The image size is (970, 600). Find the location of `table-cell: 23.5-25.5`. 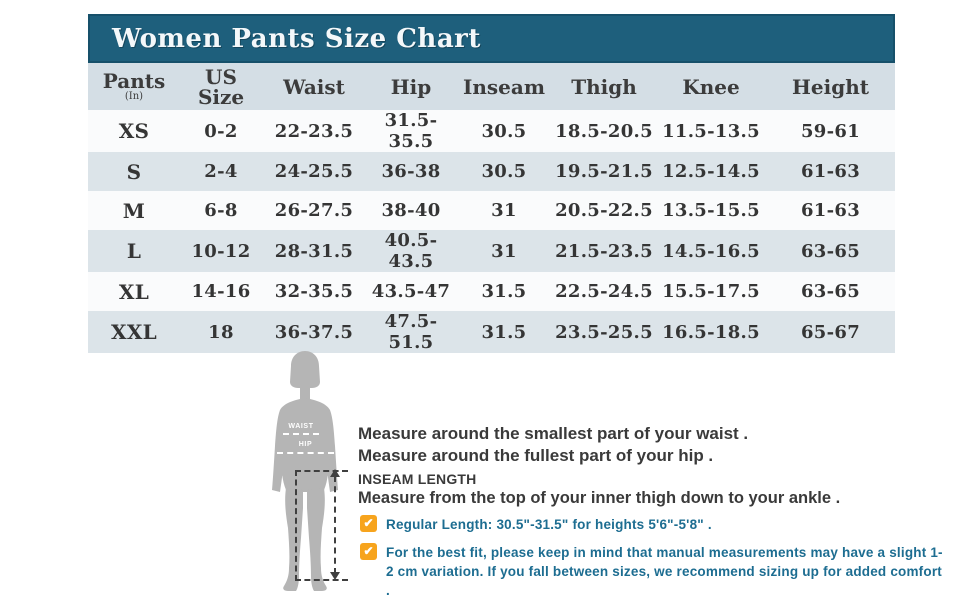

table-cell: 23.5-25.5 is located at coordinates (604, 332).